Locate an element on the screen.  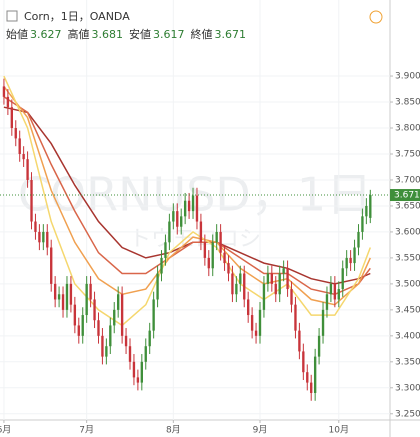
y-tick-label: 3.450 is located at coordinates (407, 310).